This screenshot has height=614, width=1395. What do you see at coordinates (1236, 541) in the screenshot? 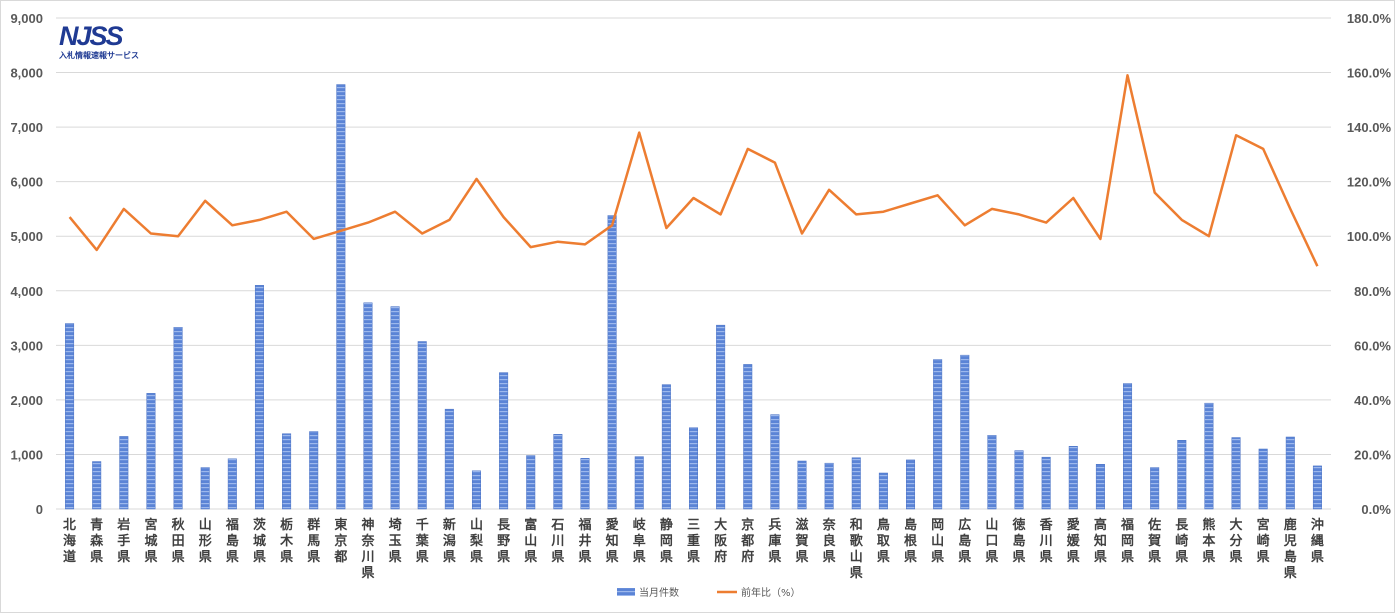
I see `category-label: 大分県` at bounding box center [1236, 541].